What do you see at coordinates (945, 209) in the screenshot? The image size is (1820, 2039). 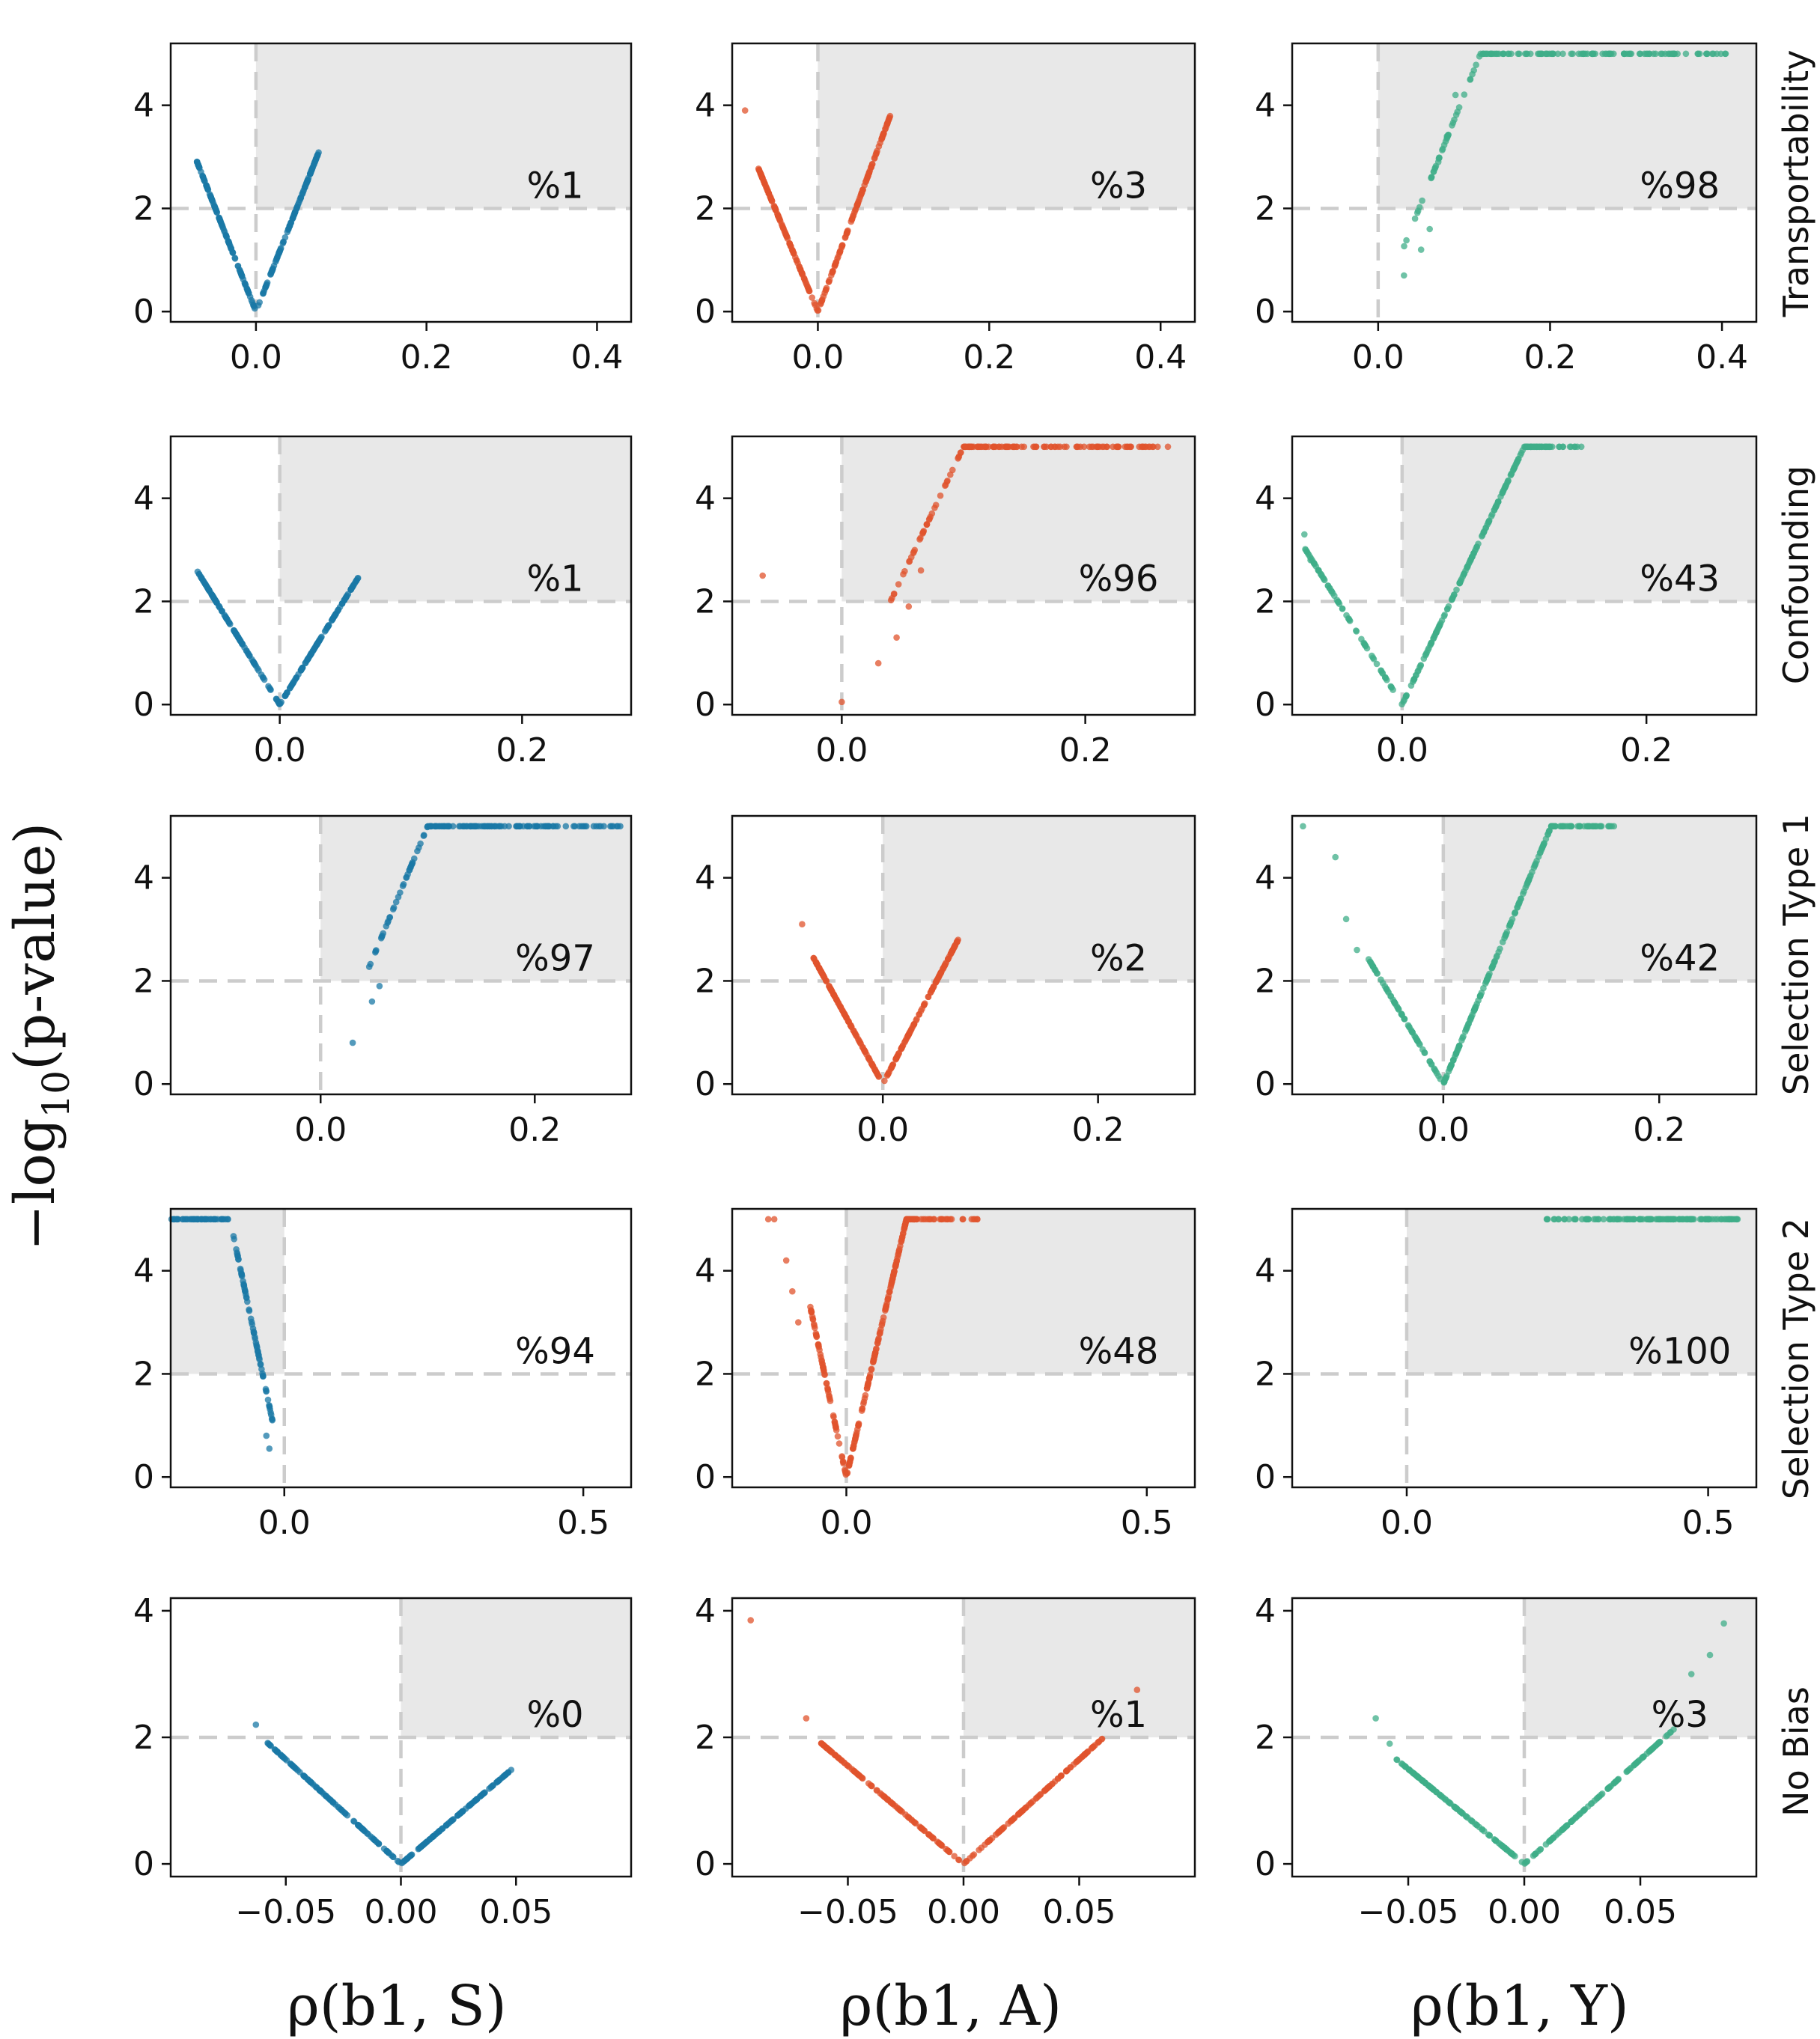 I see `panel-r0-c1: %3 0 2 4 0.0 0.2 0.4` at bounding box center [945, 209].